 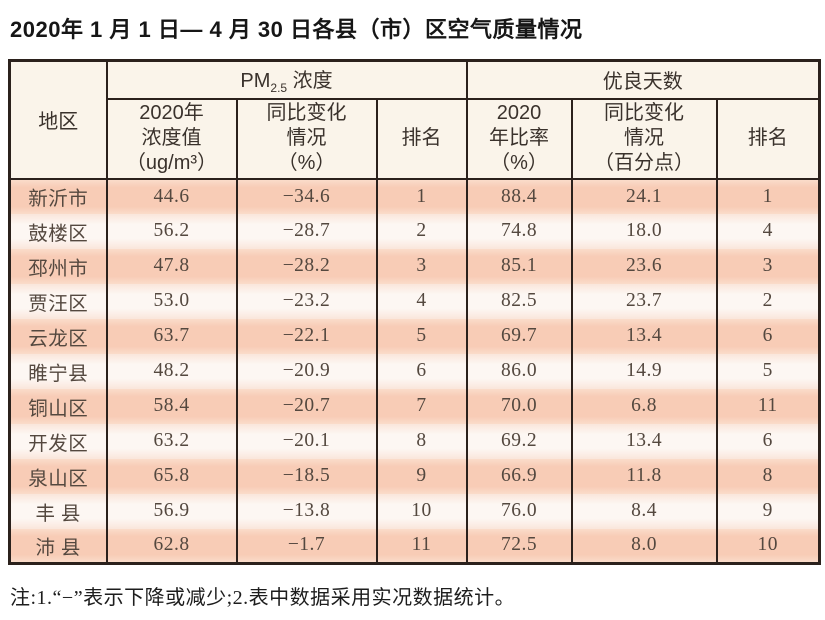 What do you see at coordinates (768, 546) in the screenshot?
I see `cell-good-rank: 10` at bounding box center [768, 546].